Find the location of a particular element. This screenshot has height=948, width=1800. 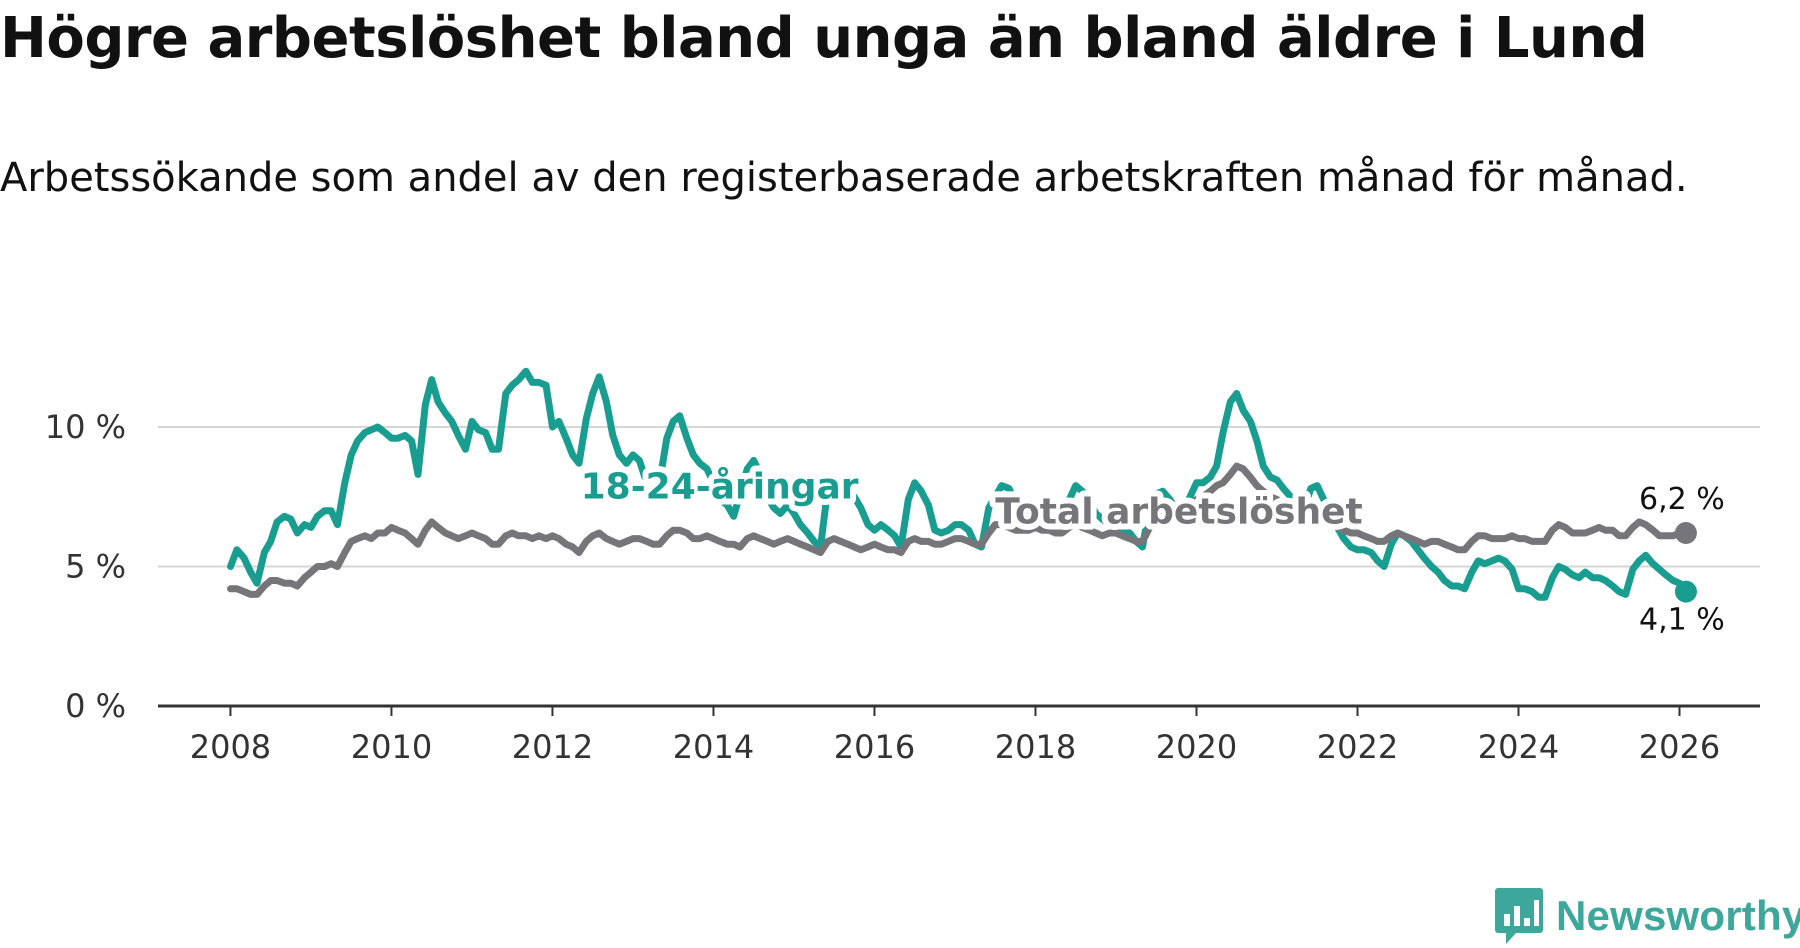

x-tick-label: 2012 is located at coordinates (552, 747).